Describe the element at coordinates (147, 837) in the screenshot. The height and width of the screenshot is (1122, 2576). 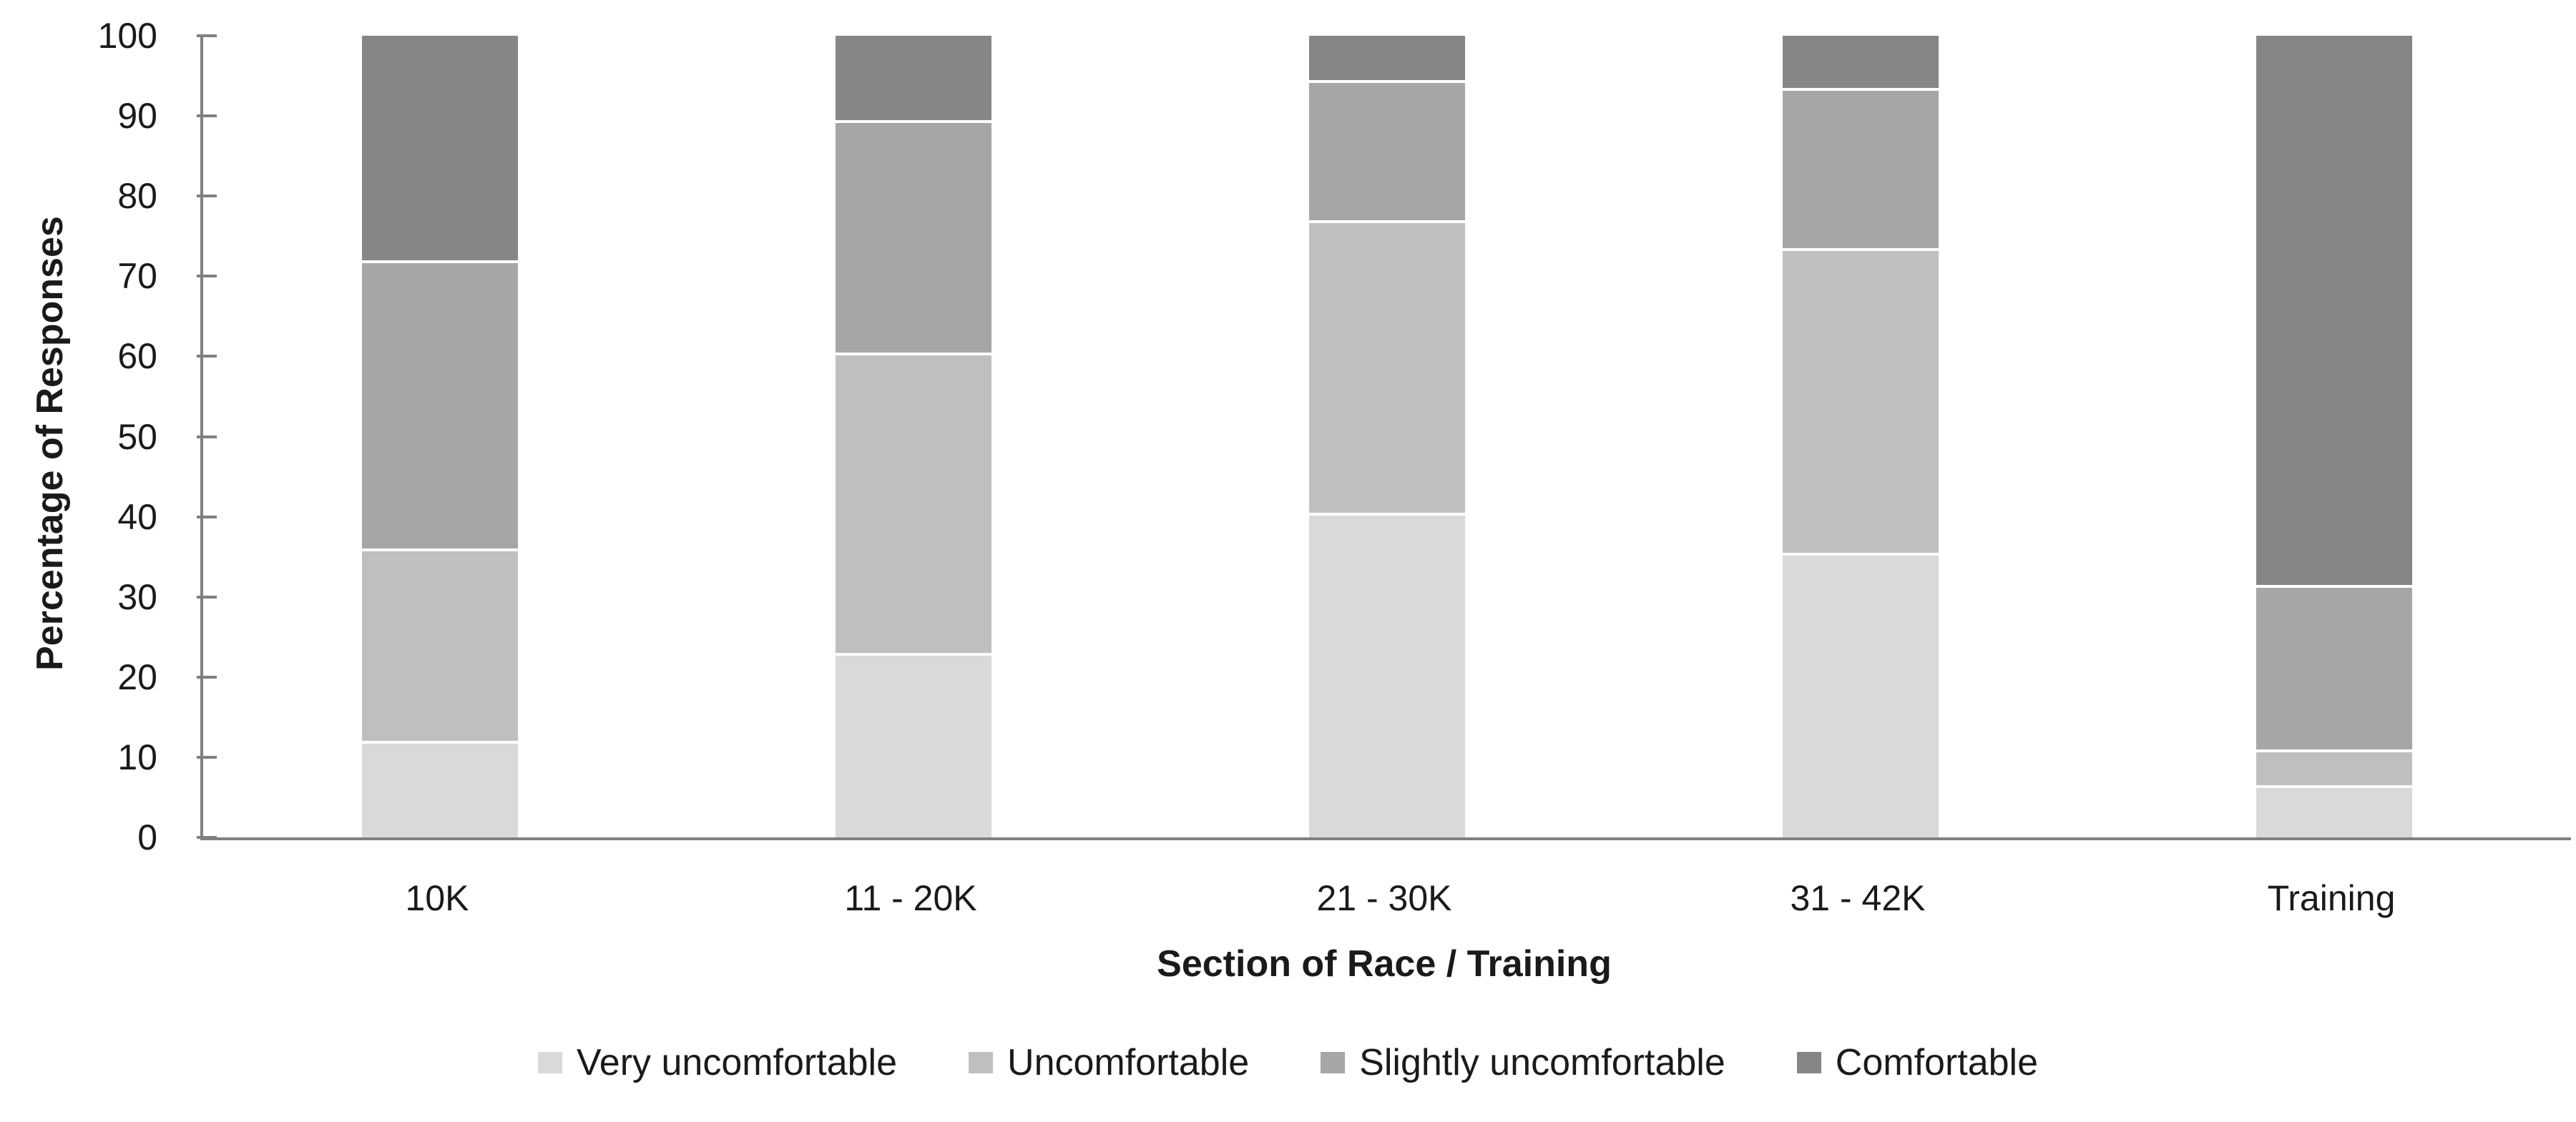
I see `y-tick-label: 0` at that location.